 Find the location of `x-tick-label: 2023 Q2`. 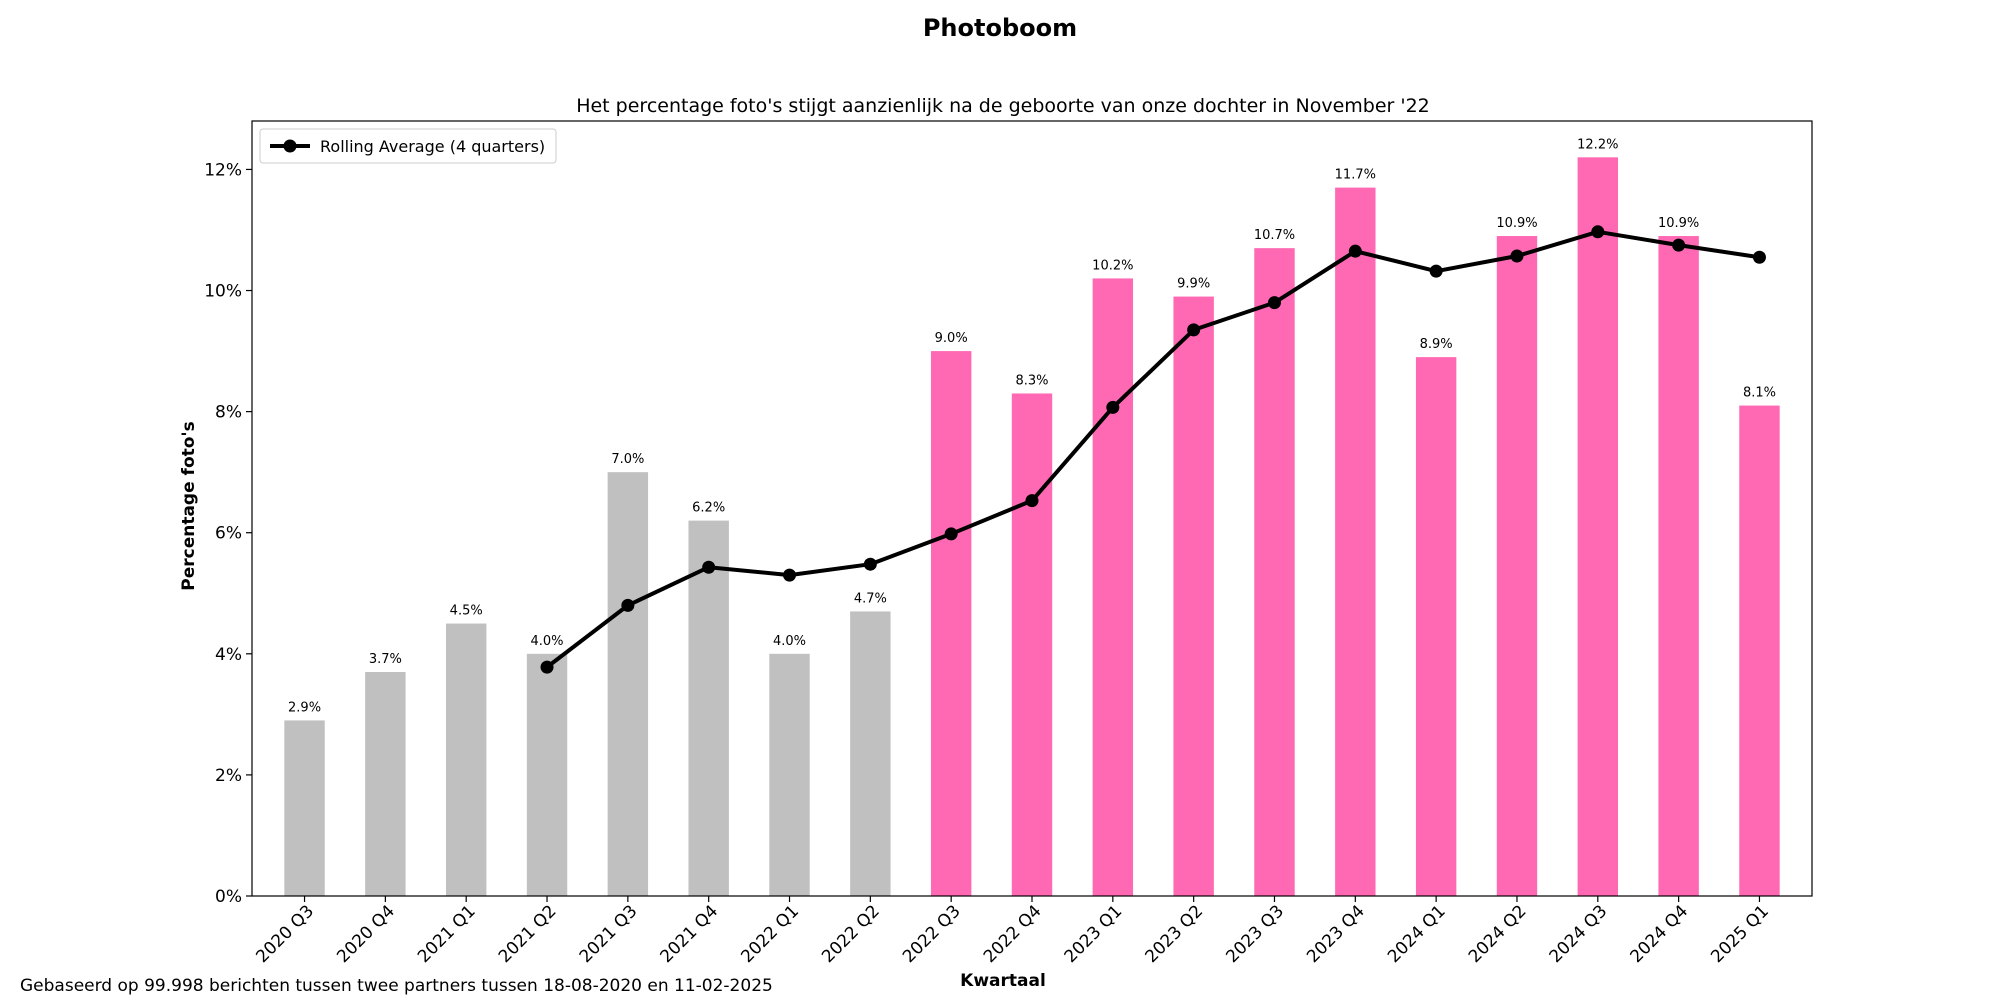

x-tick-label: 2023 Q2 is located at coordinates (1175, 934).